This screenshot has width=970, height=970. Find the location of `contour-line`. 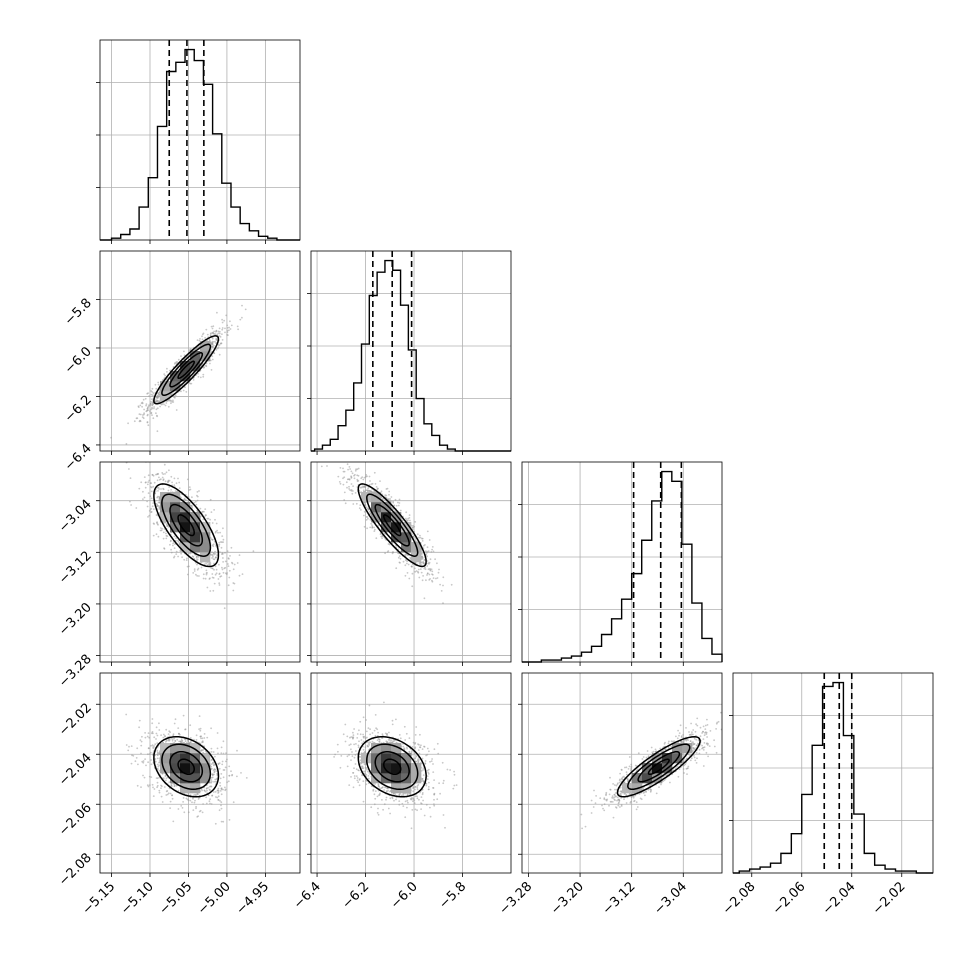

contour-line is located at coordinates (658, 766).